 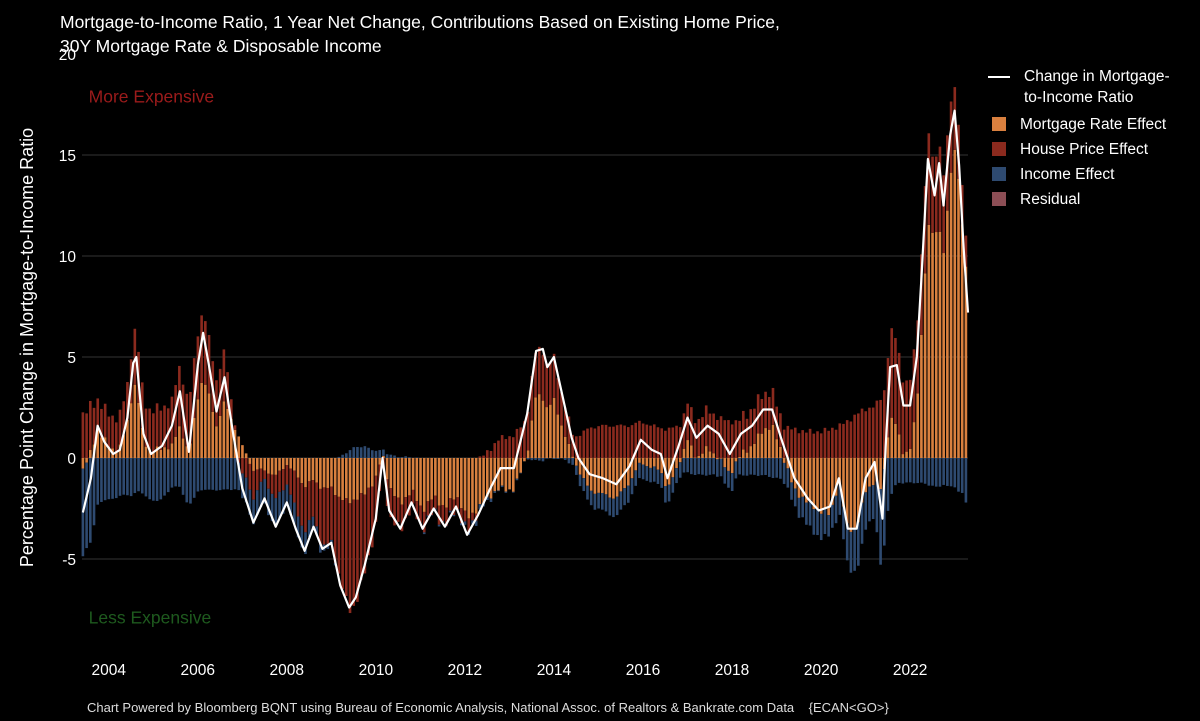 I want to click on legend-item-income: Income Effect, so click(x=1081, y=176).